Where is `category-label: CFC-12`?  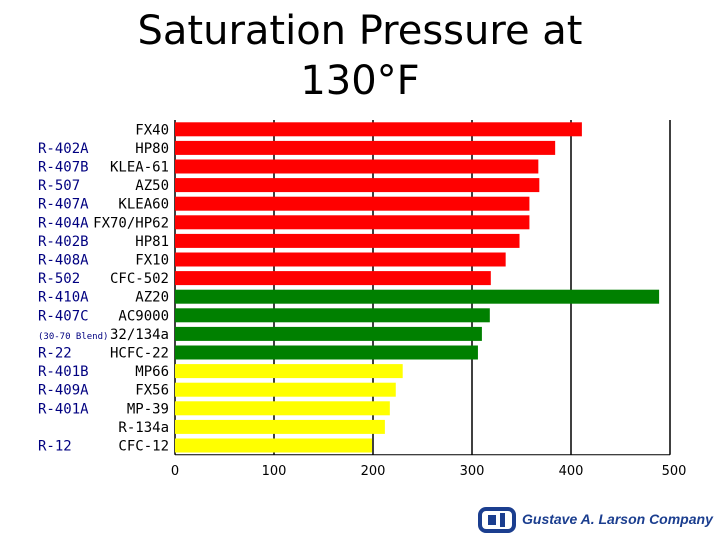 category-label: CFC-12 is located at coordinates (143, 447).